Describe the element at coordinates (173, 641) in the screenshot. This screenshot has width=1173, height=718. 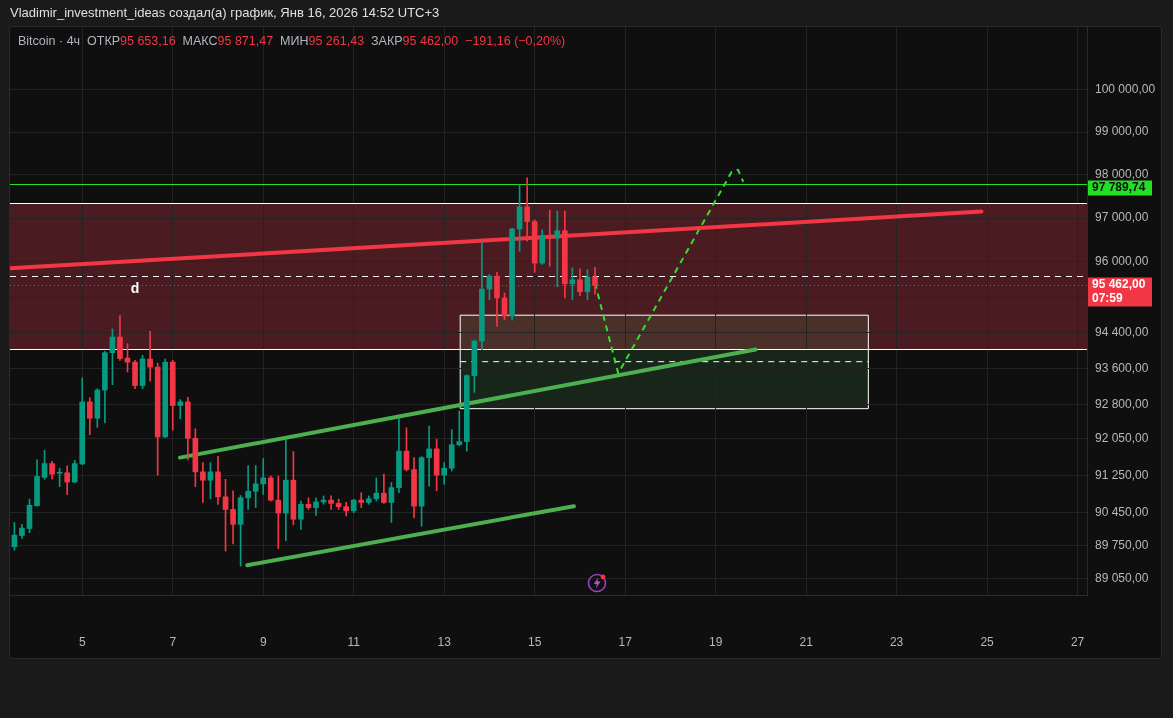
I see `x-tick-label: 7` at that location.